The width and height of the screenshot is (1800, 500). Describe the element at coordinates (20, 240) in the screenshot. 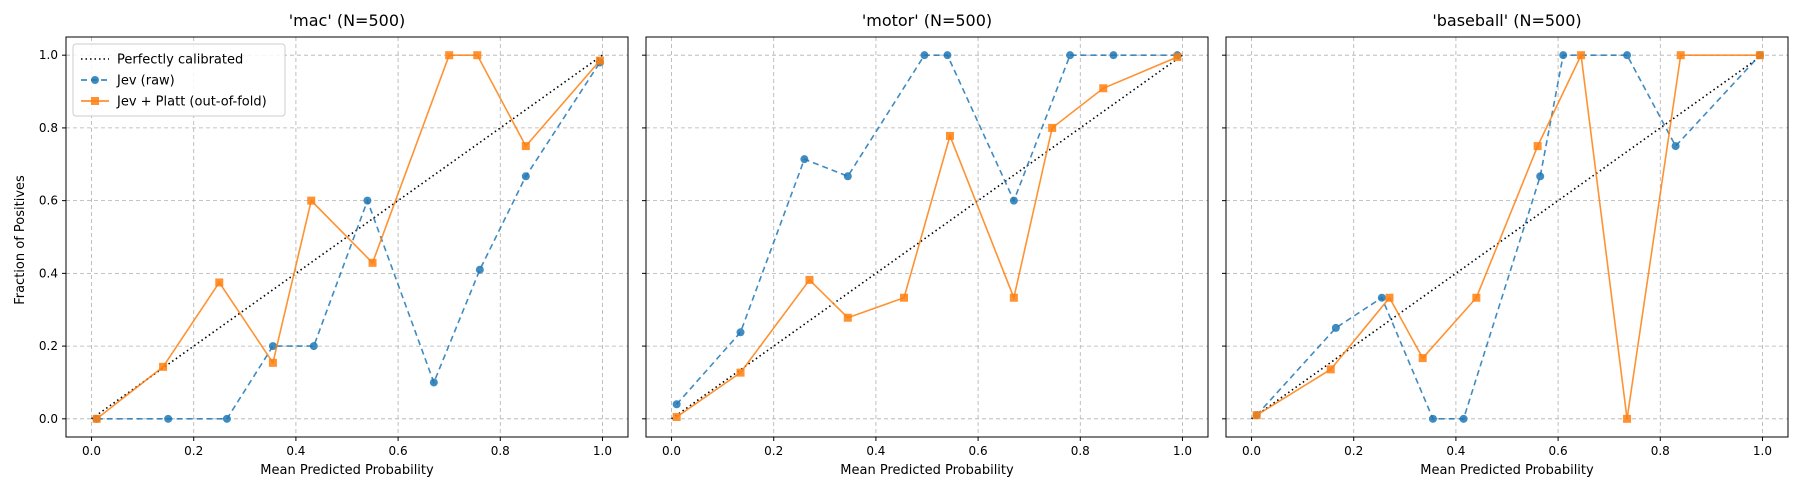

I see `figure-ylabel: Fraction of Positives` at that location.